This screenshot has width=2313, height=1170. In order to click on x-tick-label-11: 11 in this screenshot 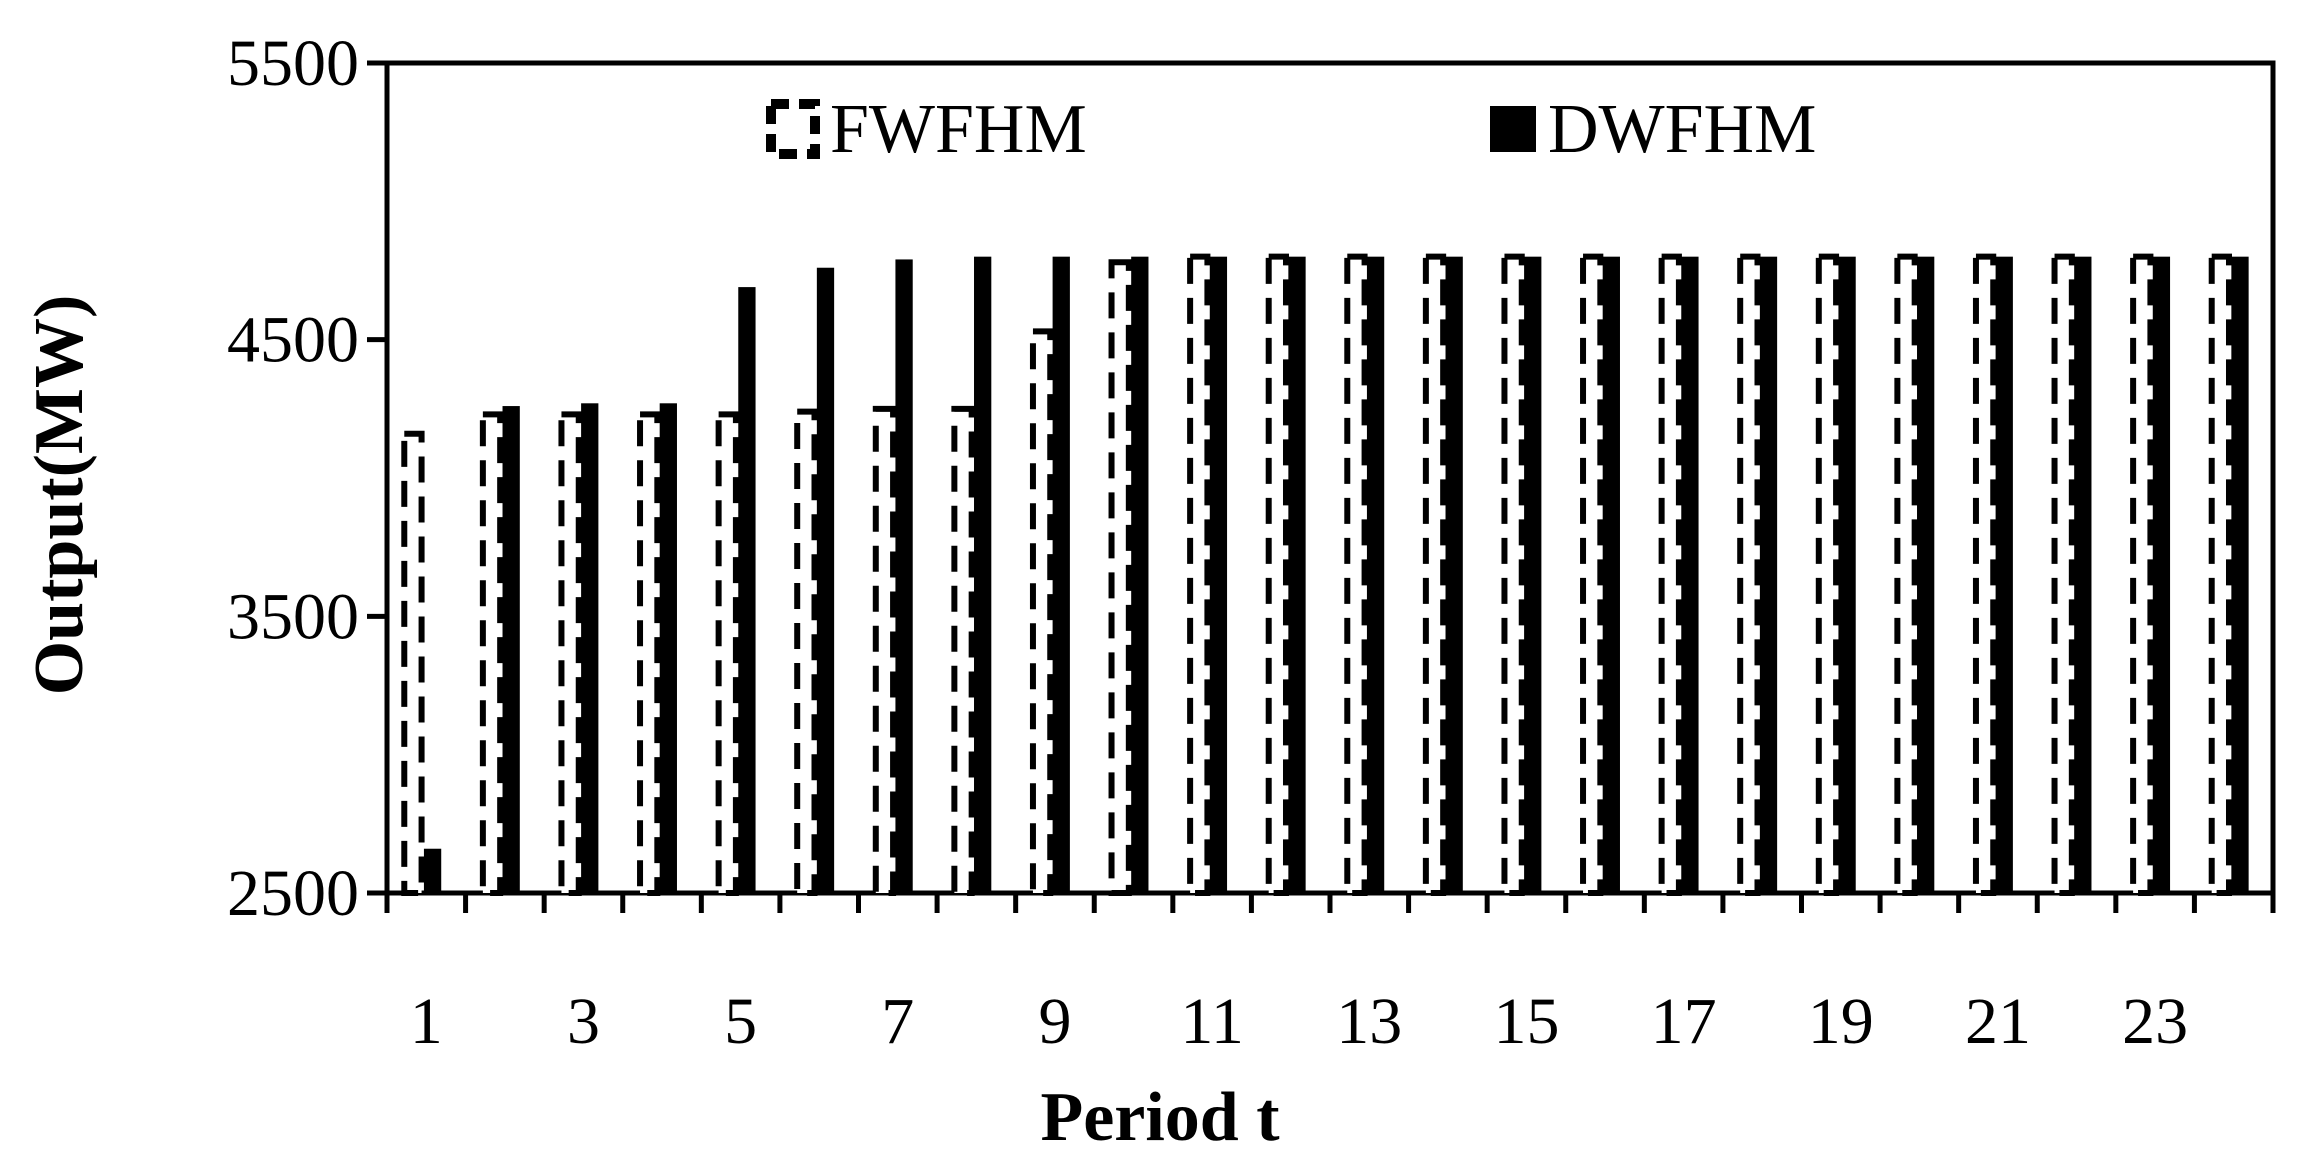, I will do `click(1212, 1021)`.